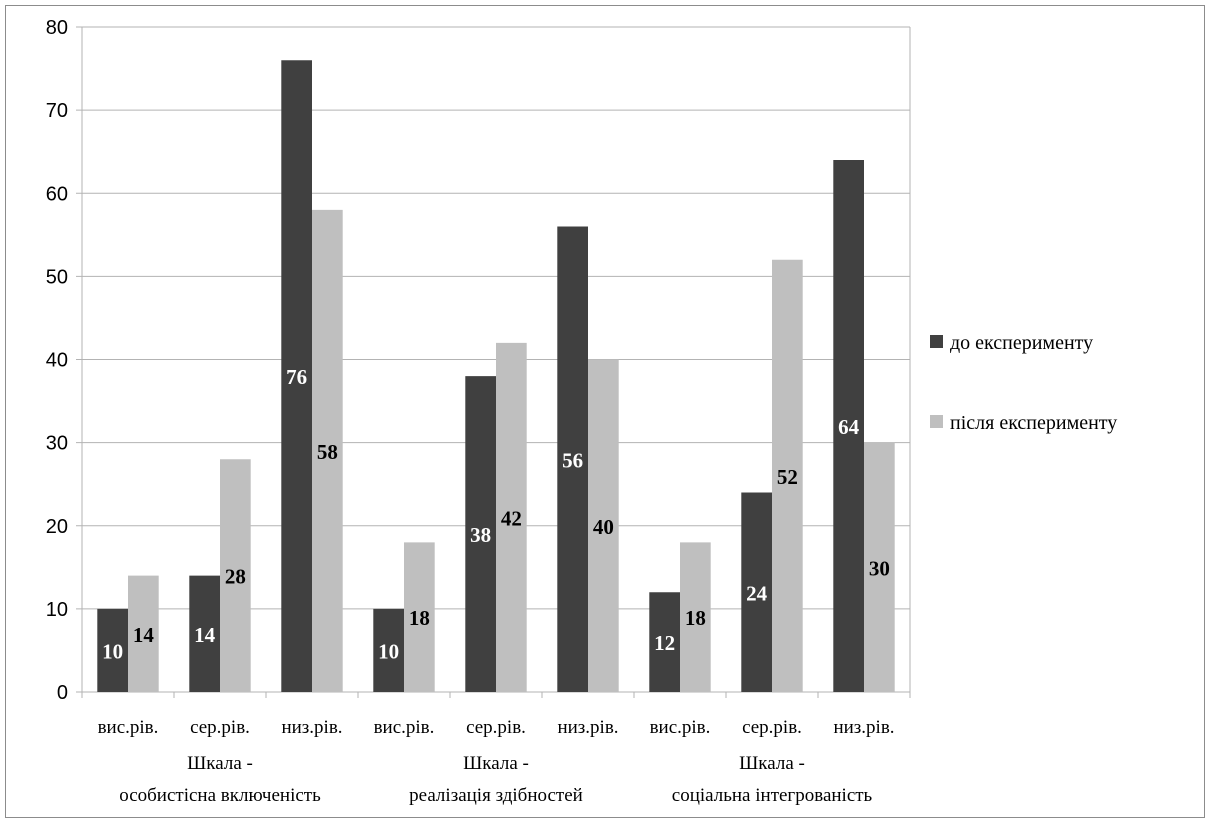 This screenshot has width=1211, height=823. I want to click on data-label: 76, so click(296, 377).